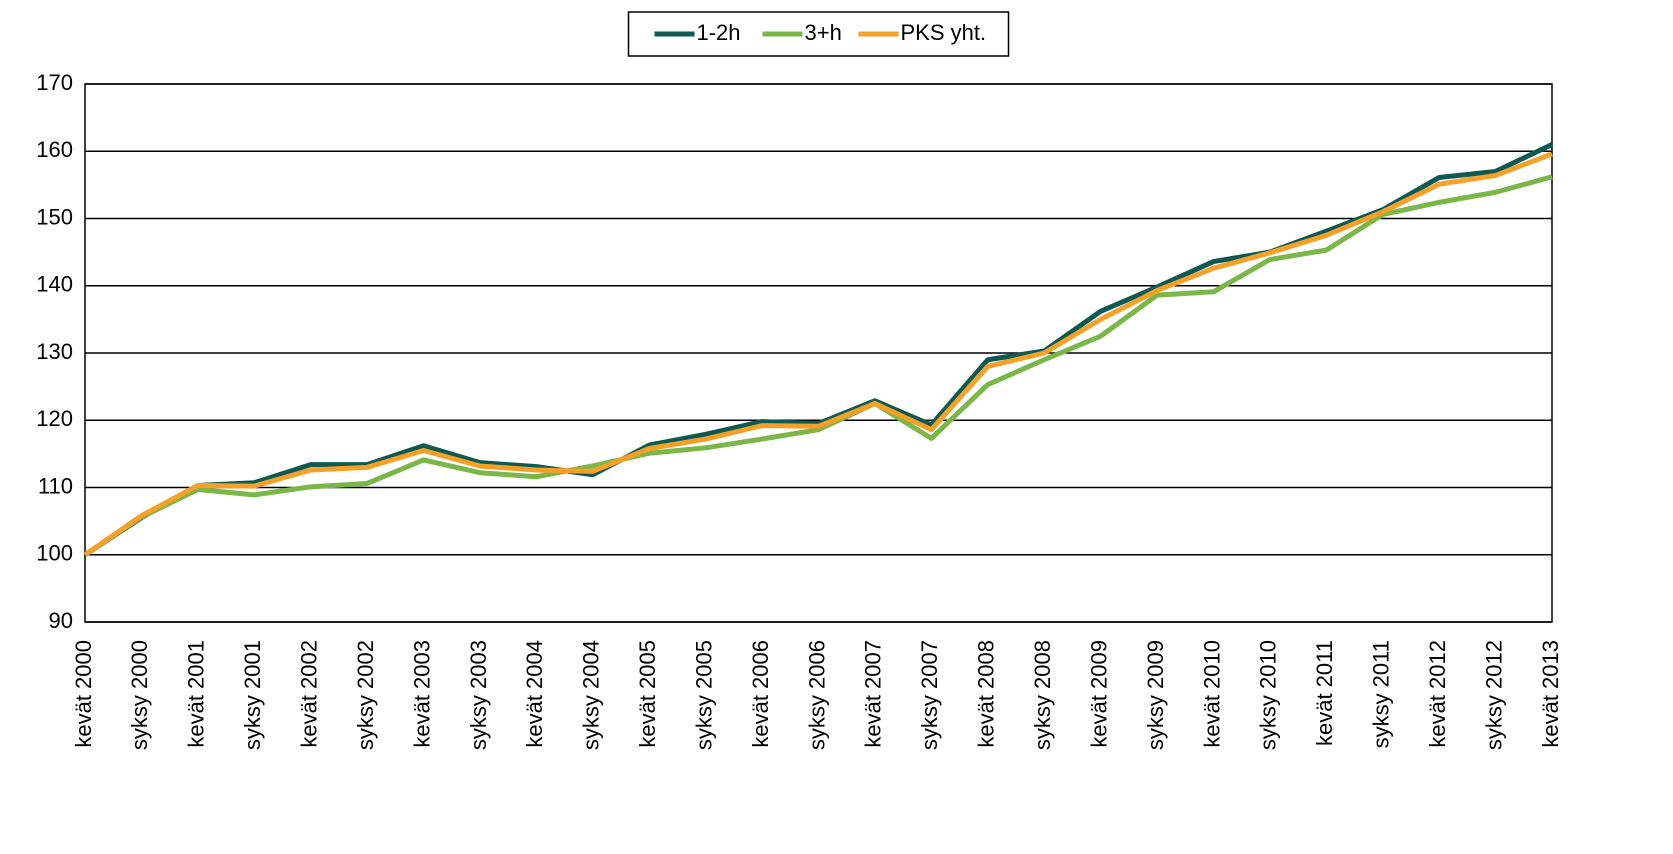 The width and height of the screenshot is (1673, 854). I want to click on x-tick-label: syksy 2009, so click(1155, 695).